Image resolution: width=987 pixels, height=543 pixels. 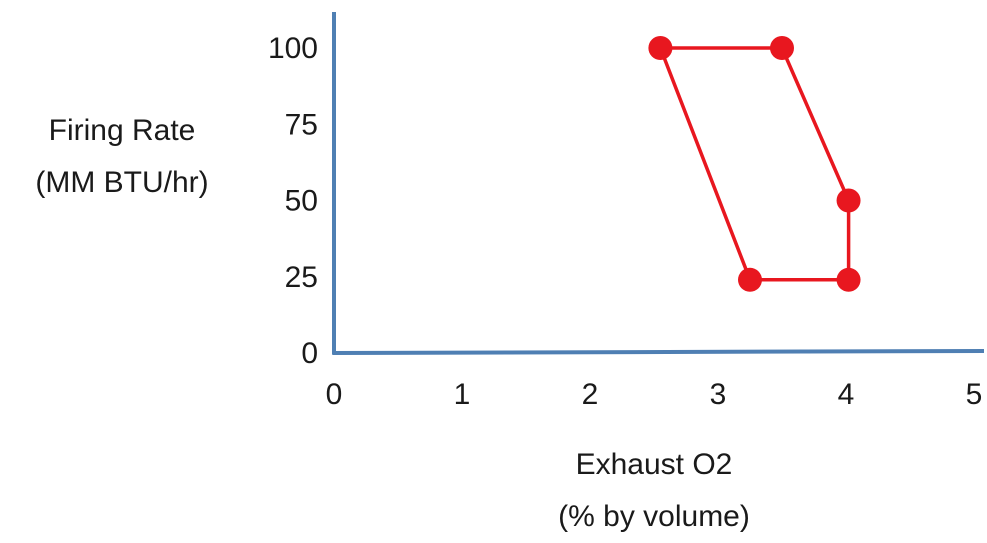 I want to click on y-tick-label: 25, so click(x=301, y=277).